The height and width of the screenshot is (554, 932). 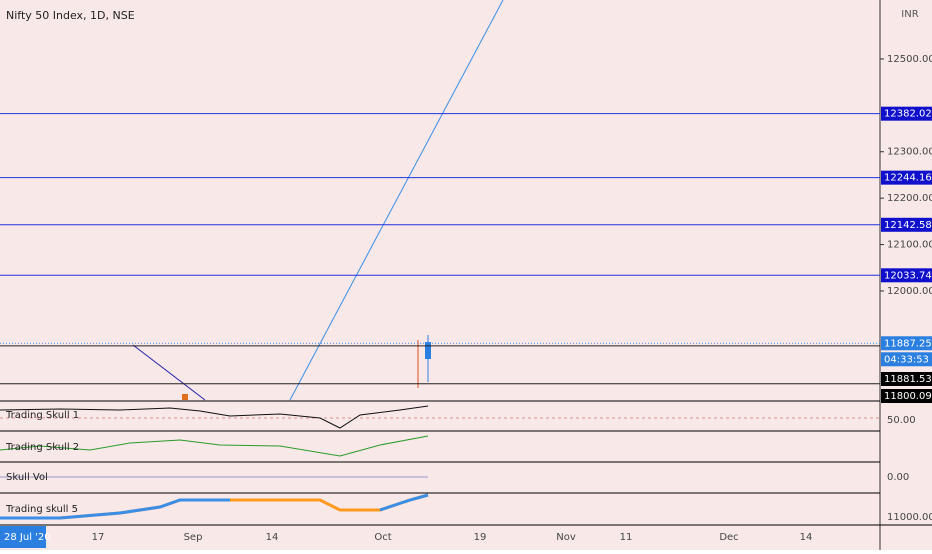 What do you see at coordinates (70, 15) in the screenshot?
I see `title: Nifty 50 Index, 1D, NSE` at bounding box center [70, 15].